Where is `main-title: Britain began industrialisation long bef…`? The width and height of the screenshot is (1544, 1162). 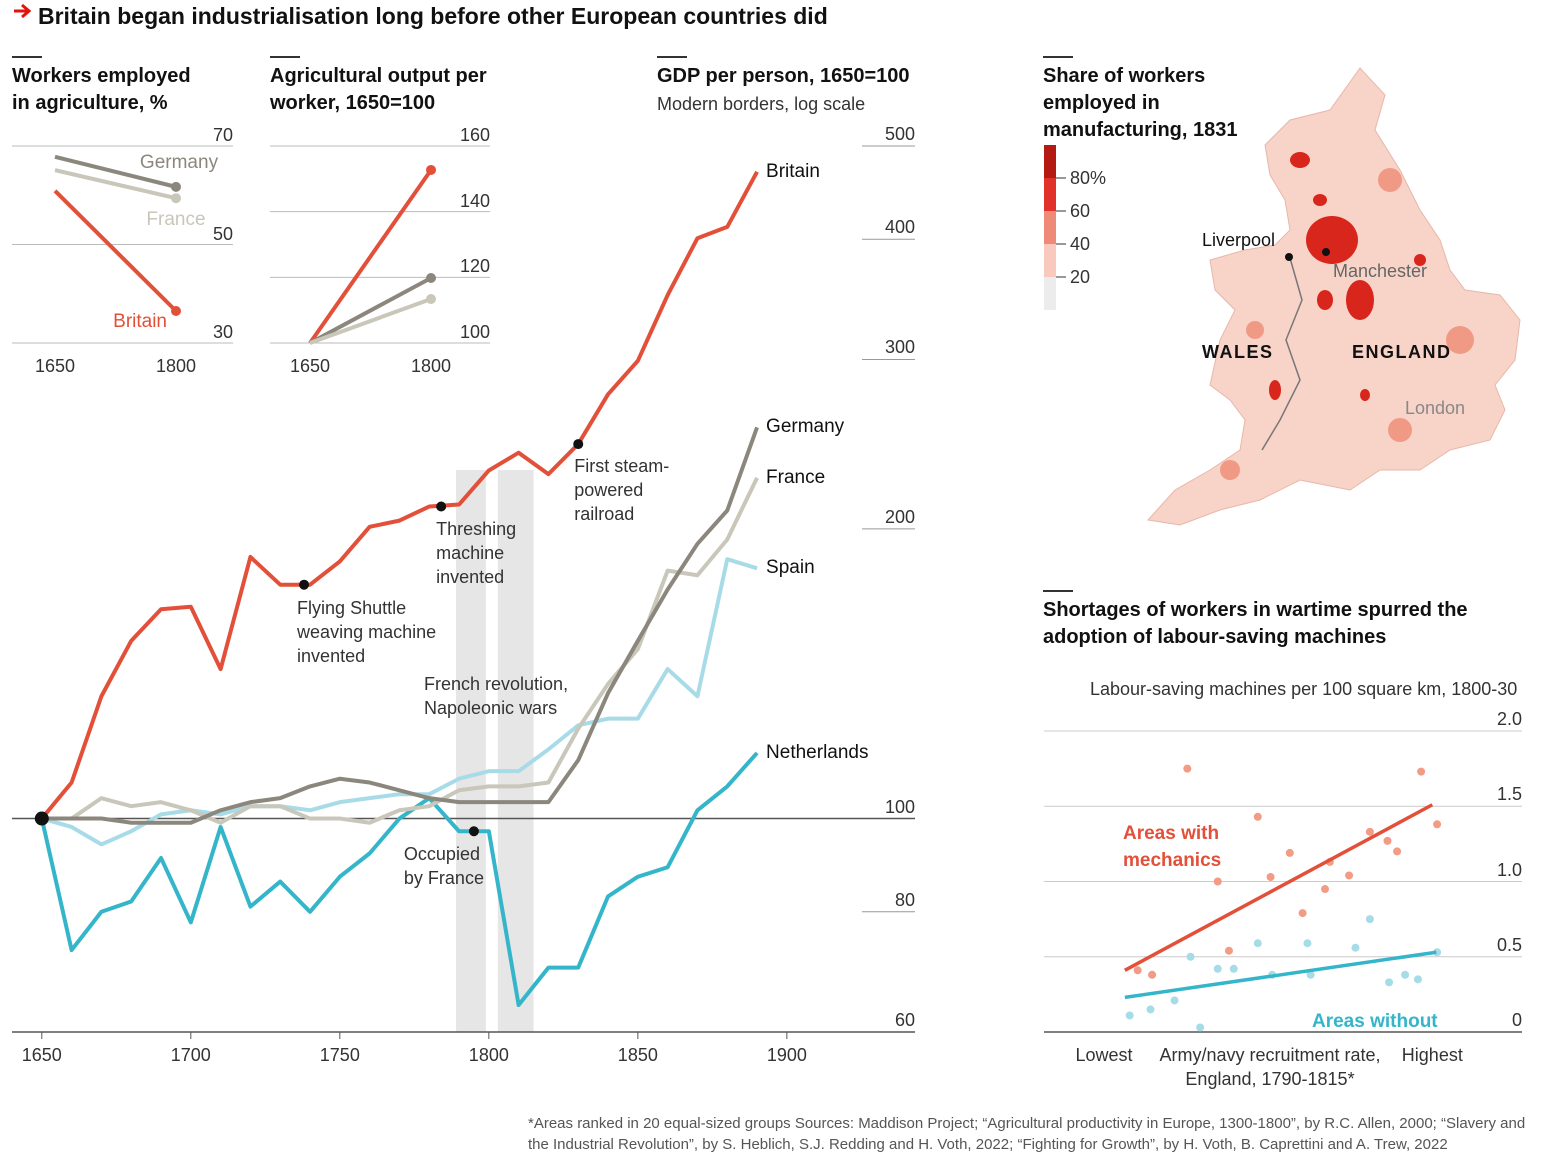
main-title: Britain began industrialisation long bef… is located at coordinates (433, 16).